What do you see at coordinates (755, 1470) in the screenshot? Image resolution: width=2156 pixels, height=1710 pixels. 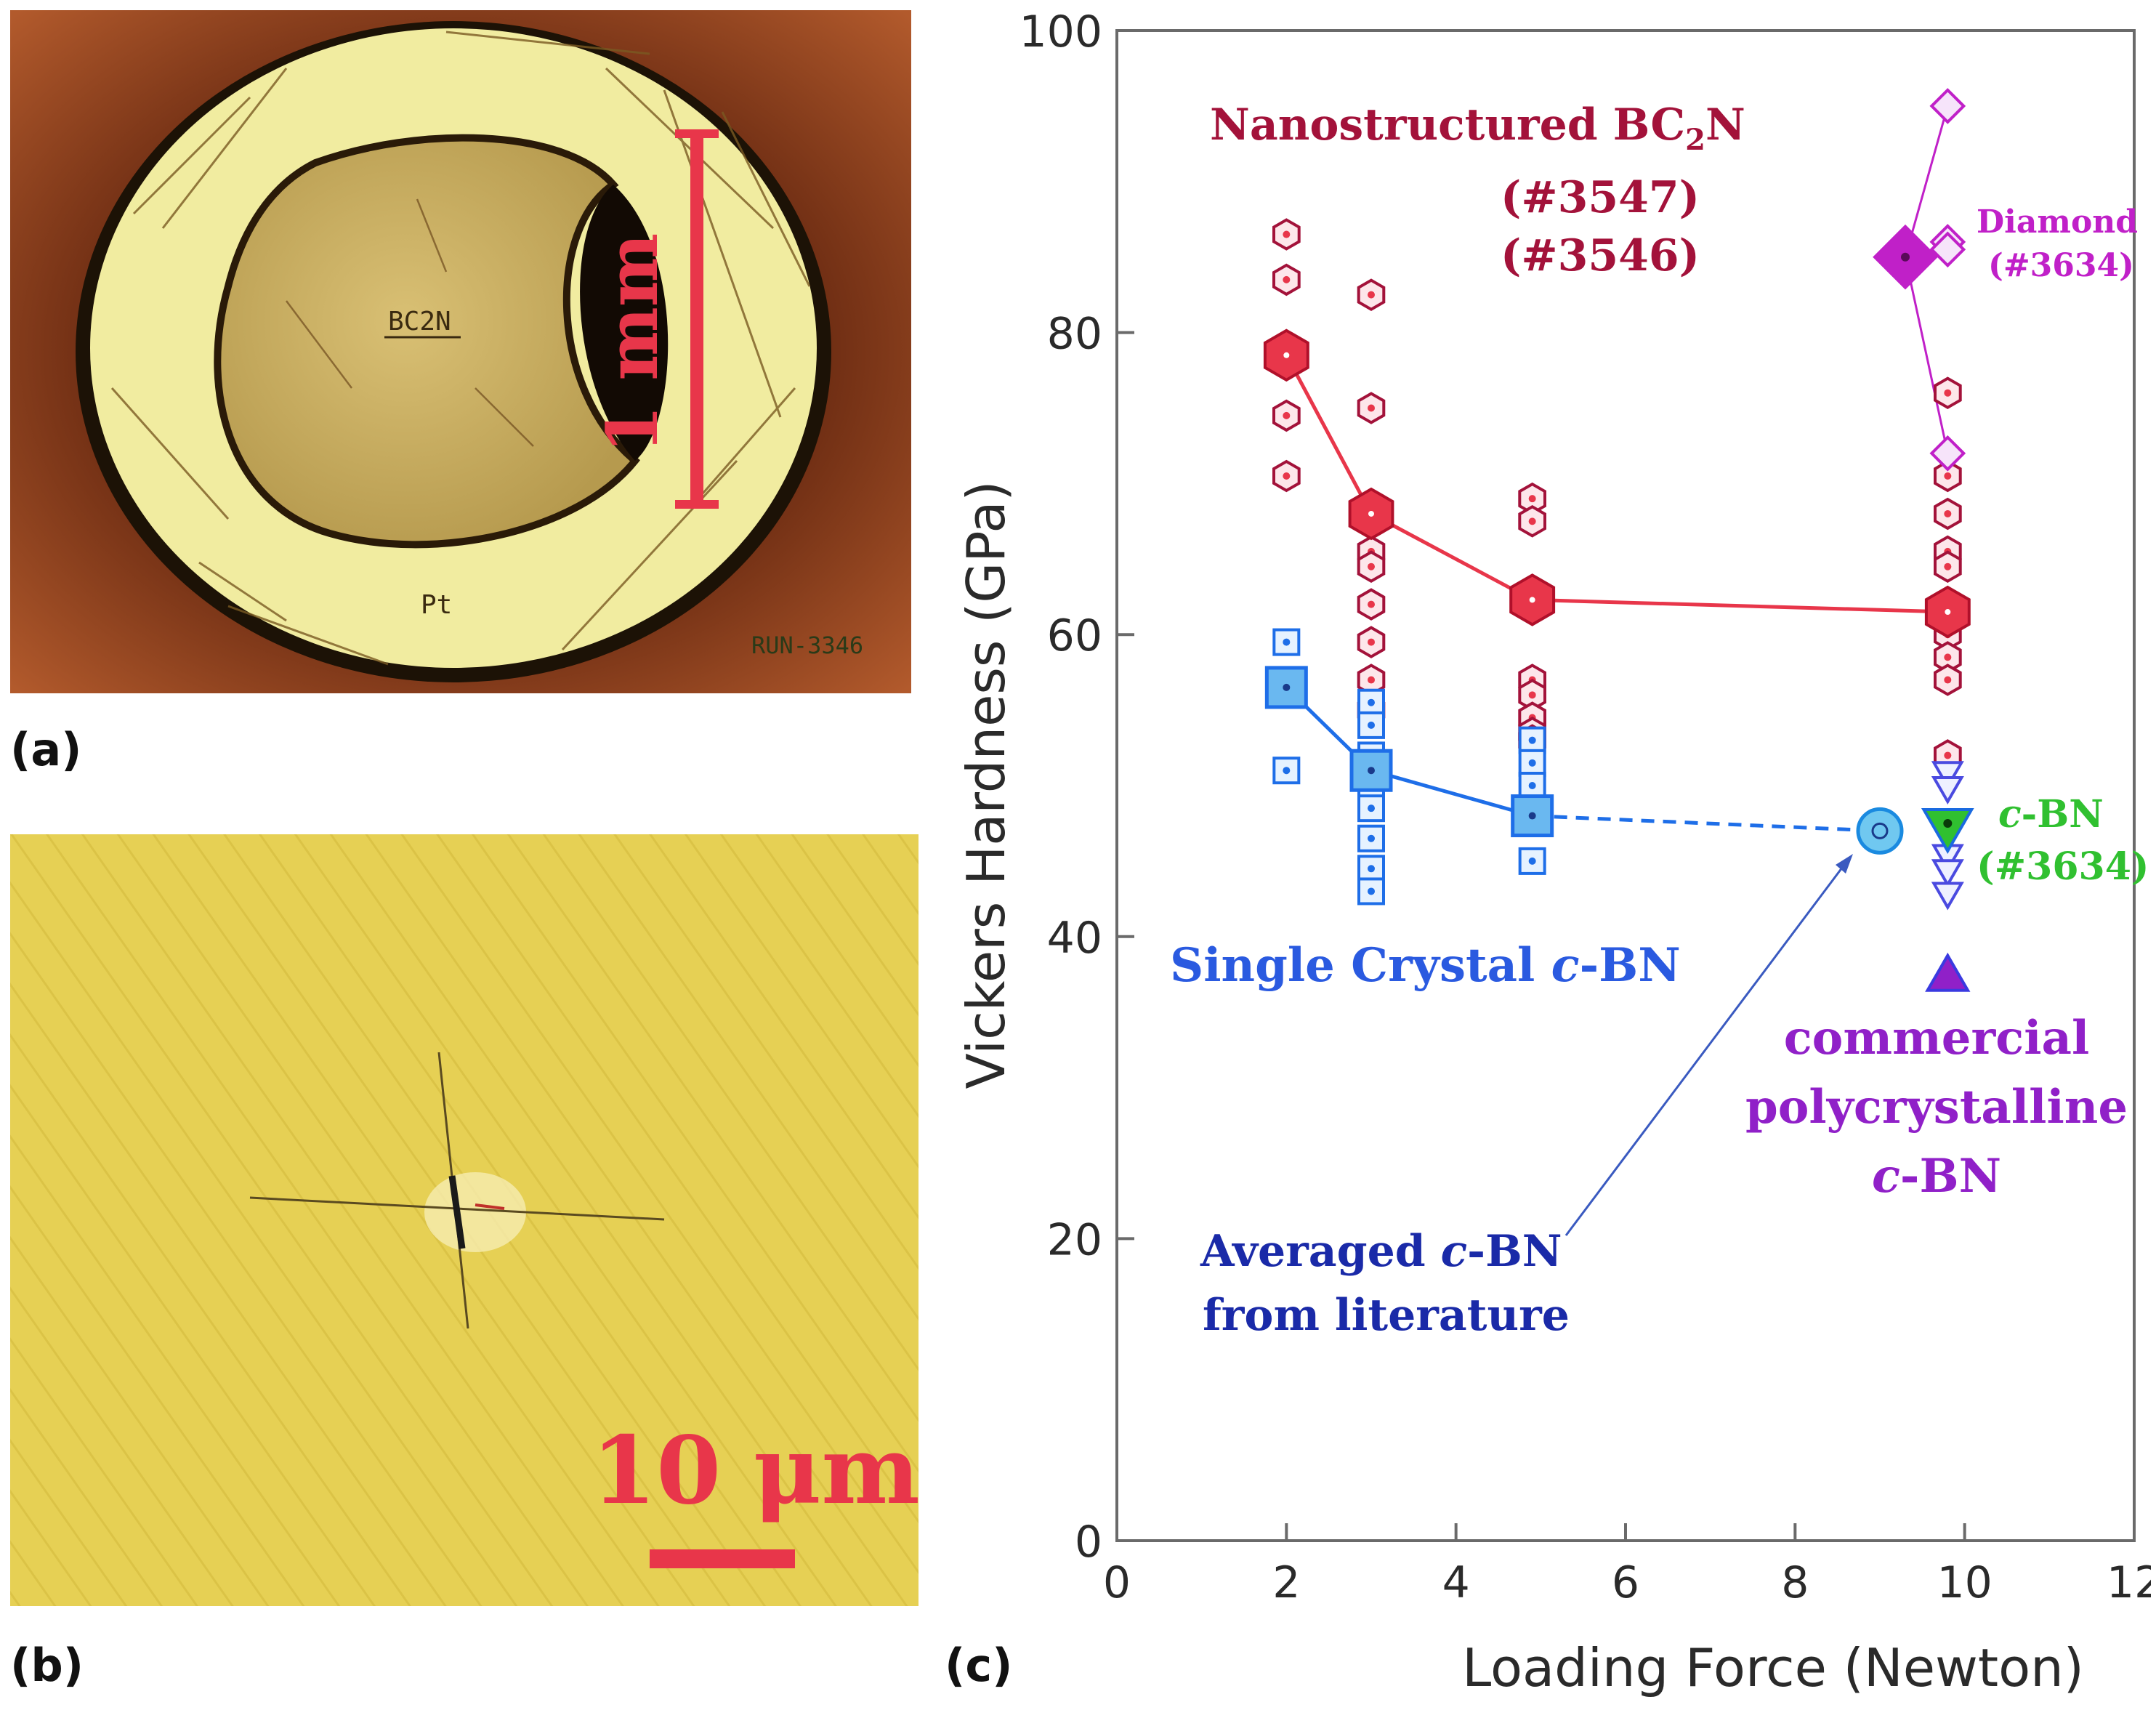 I see `scale-label-10um: 10 μm` at bounding box center [755, 1470].